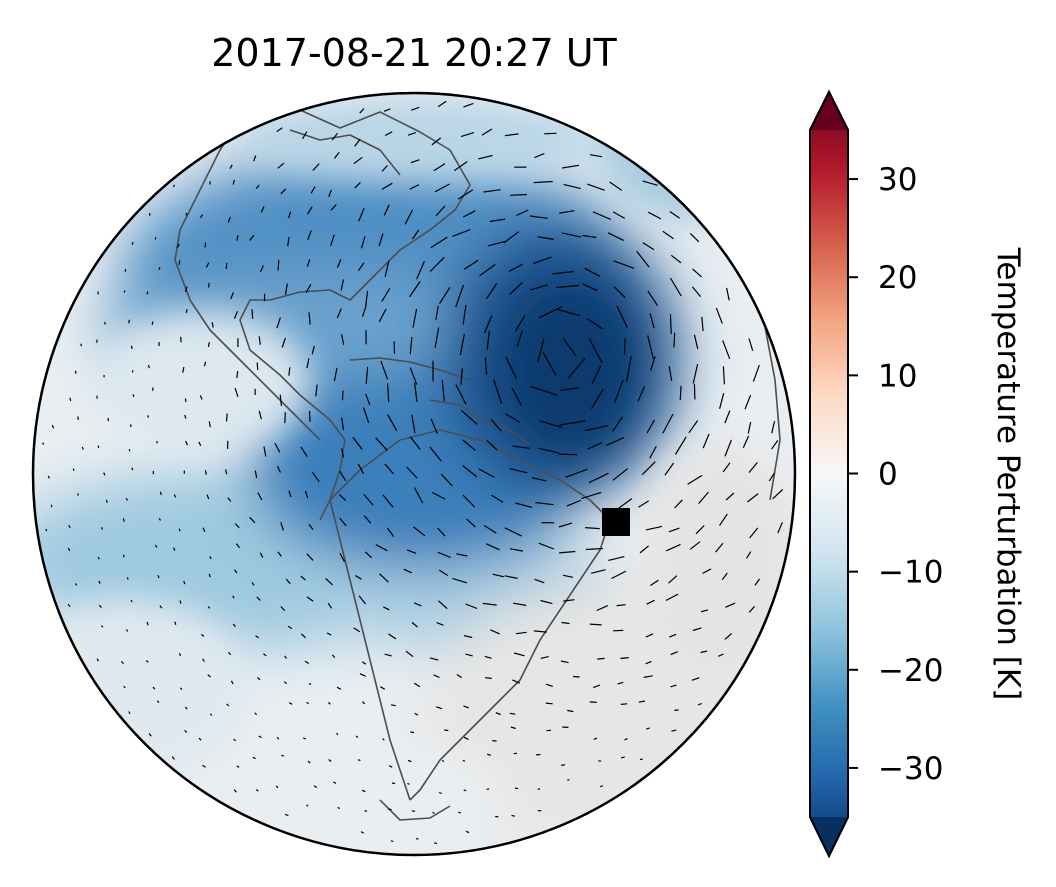 The height and width of the screenshot is (887, 1056). Describe the element at coordinates (910, 769) in the screenshot. I see `colorbar-tick-label: −30` at that location.